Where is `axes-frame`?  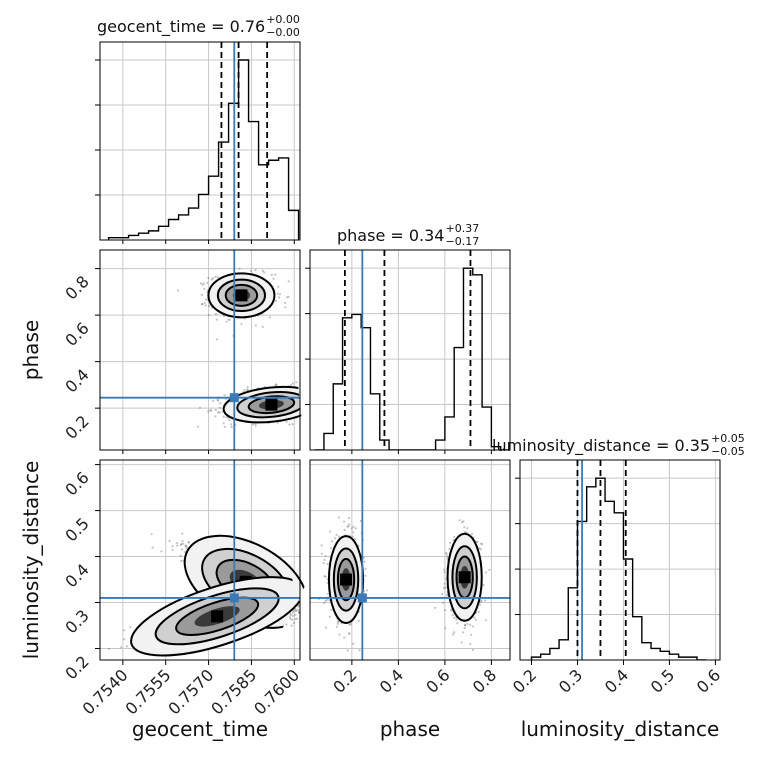 axes-frame is located at coordinates (620, 560).